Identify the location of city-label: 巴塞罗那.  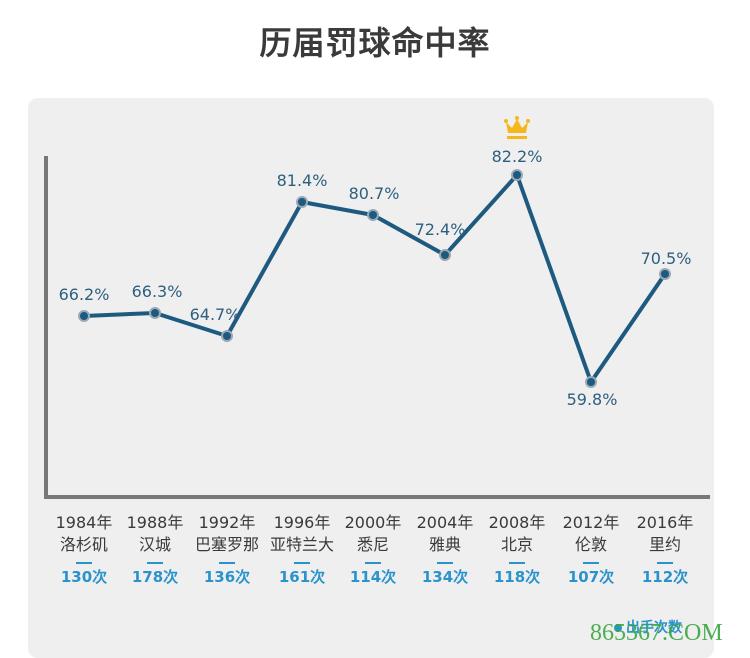
(226, 544).